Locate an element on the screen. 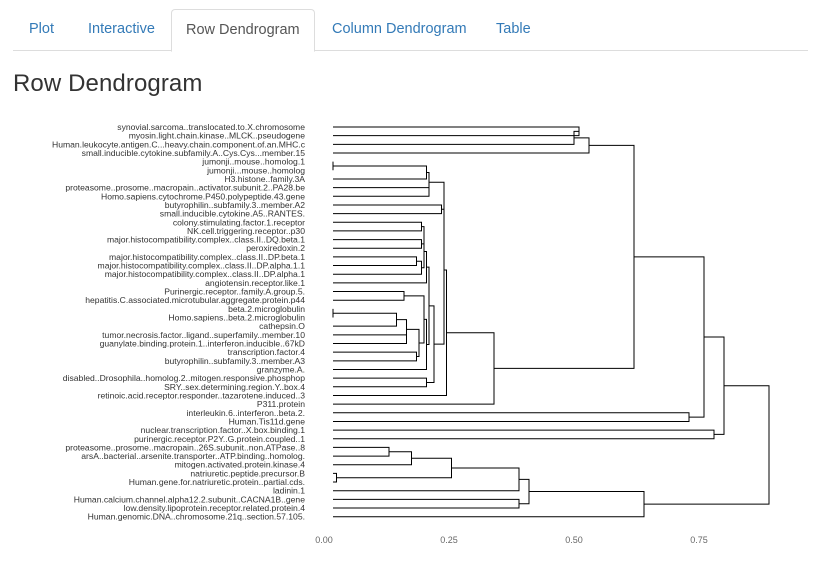 The image size is (825, 578). leaf-label: granzyme.A. is located at coordinates (281, 369).